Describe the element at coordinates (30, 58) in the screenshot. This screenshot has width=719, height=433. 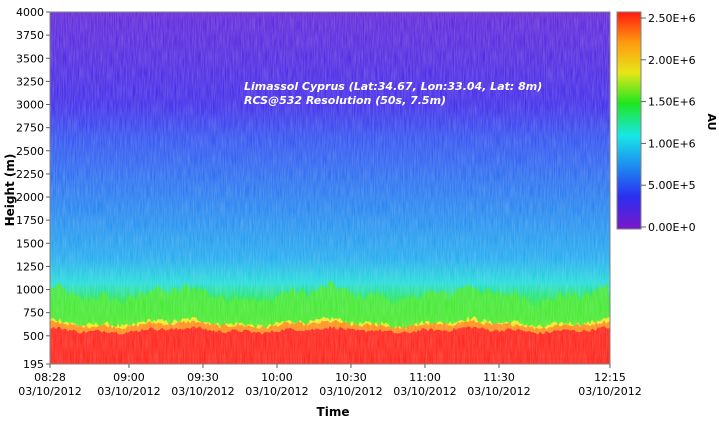
I see `y-tick-label: 3500` at that location.